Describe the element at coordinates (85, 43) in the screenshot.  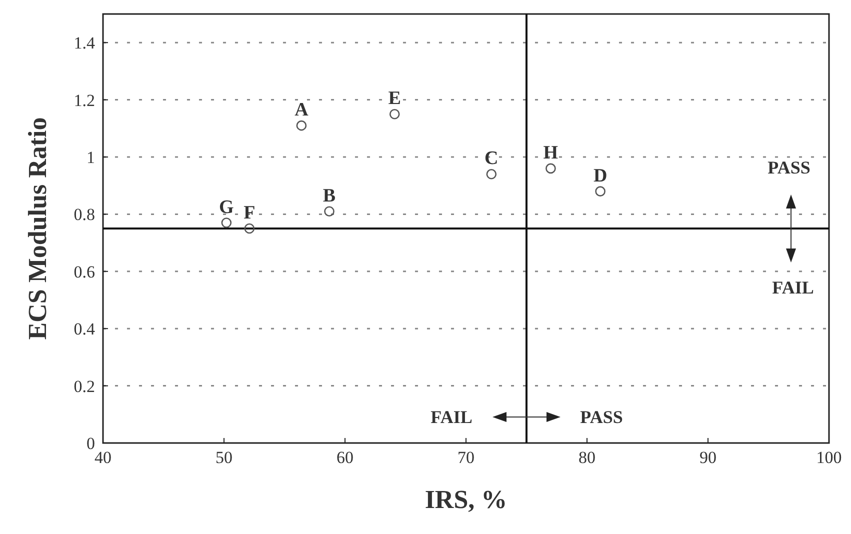
I see `y-tick-label: 1.4` at that location.